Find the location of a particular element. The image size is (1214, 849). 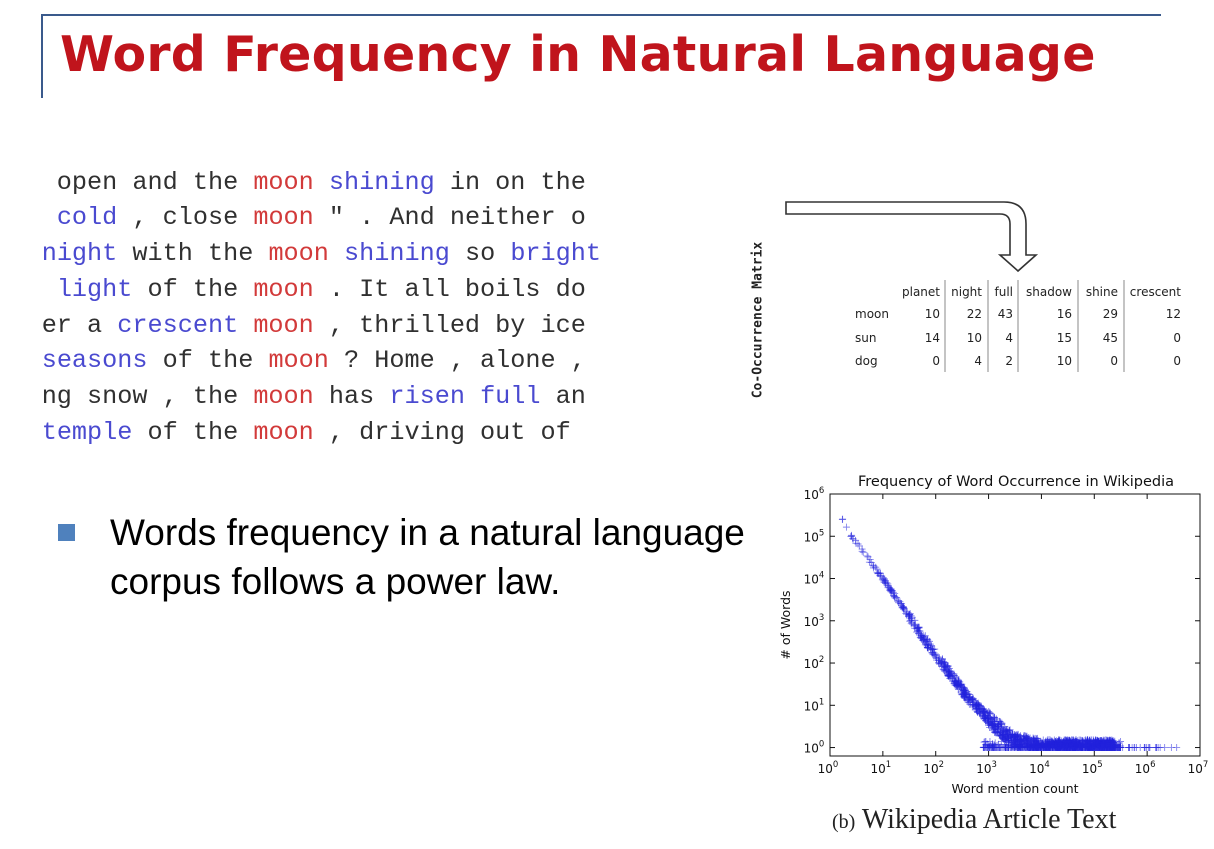

matrix-cell: 45 is located at coordinates (1110, 338).